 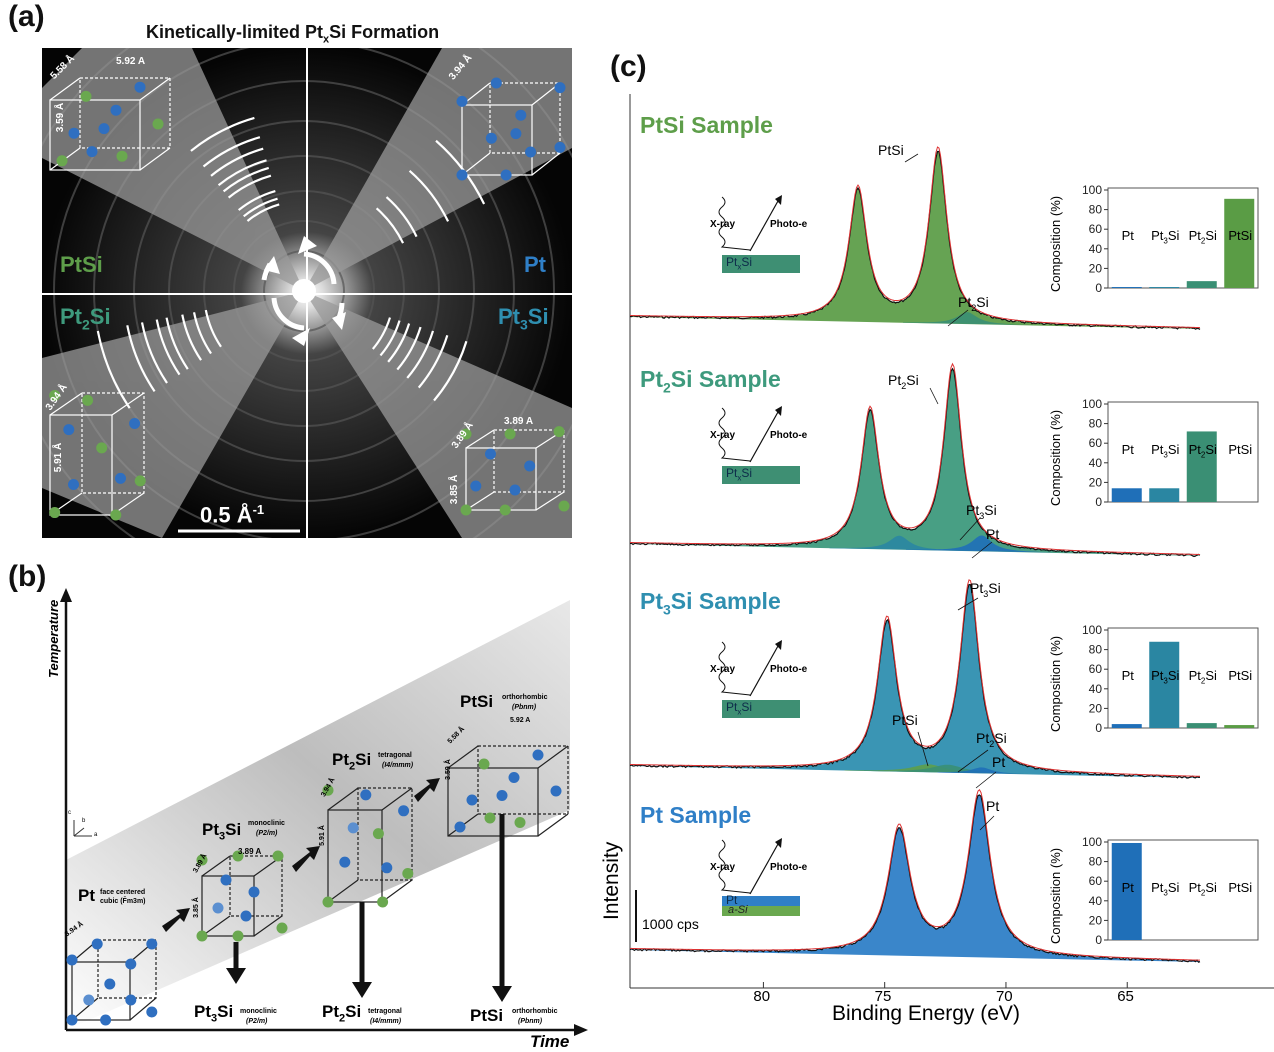 What do you see at coordinates (985, 589) in the screenshot?
I see `peak-label: Pt3Si` at bounding box center [985, 589].